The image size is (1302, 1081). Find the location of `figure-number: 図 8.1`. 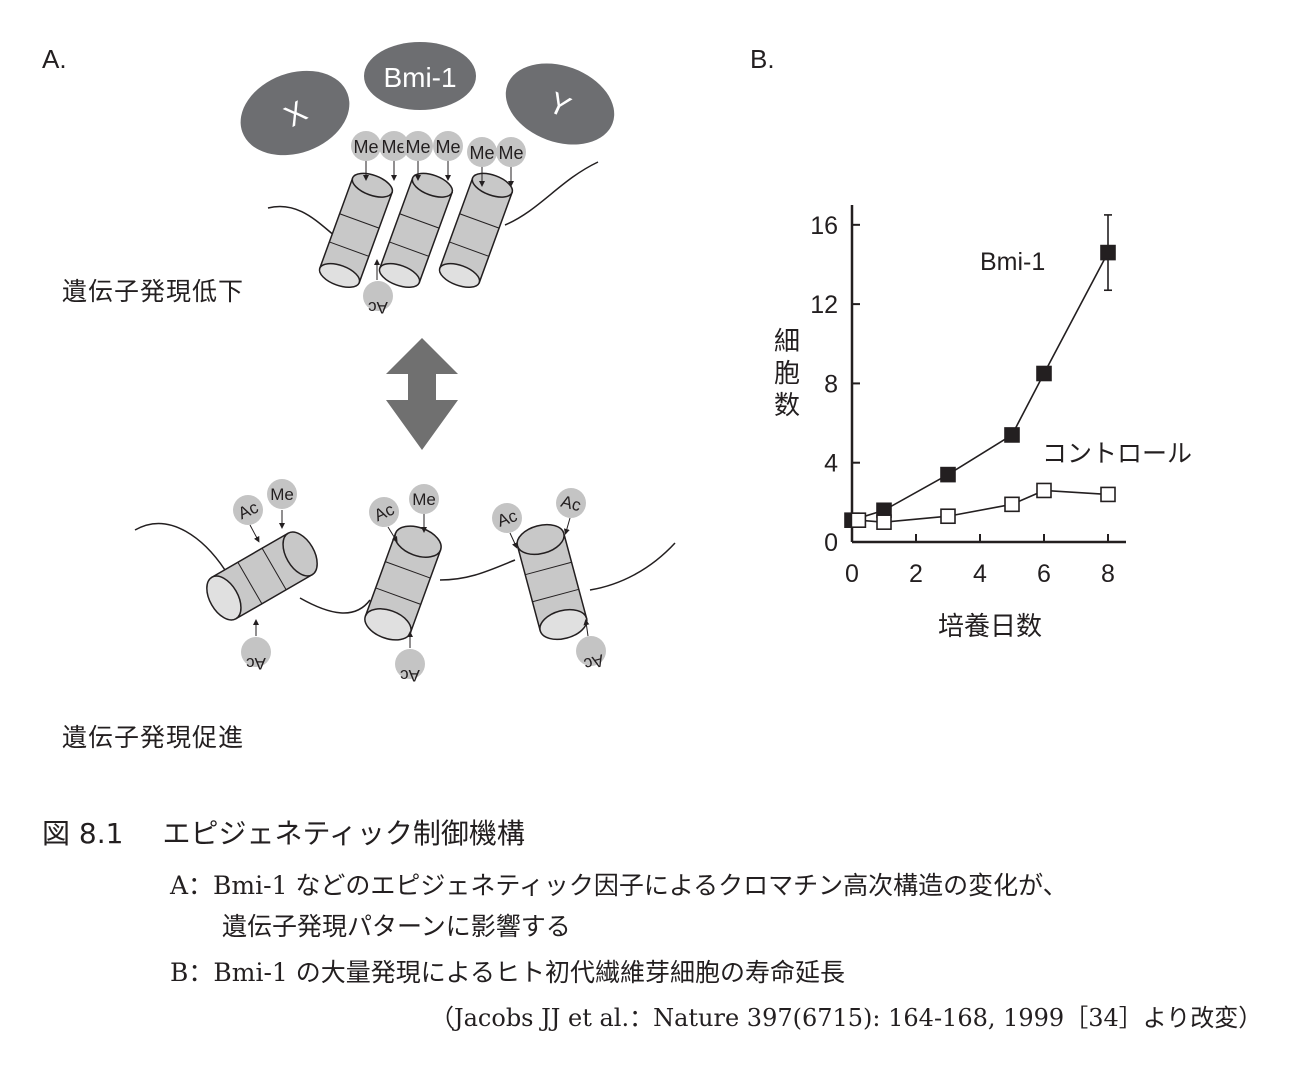

figure-number: 図 8.1 is located at coordinates (83, 833).